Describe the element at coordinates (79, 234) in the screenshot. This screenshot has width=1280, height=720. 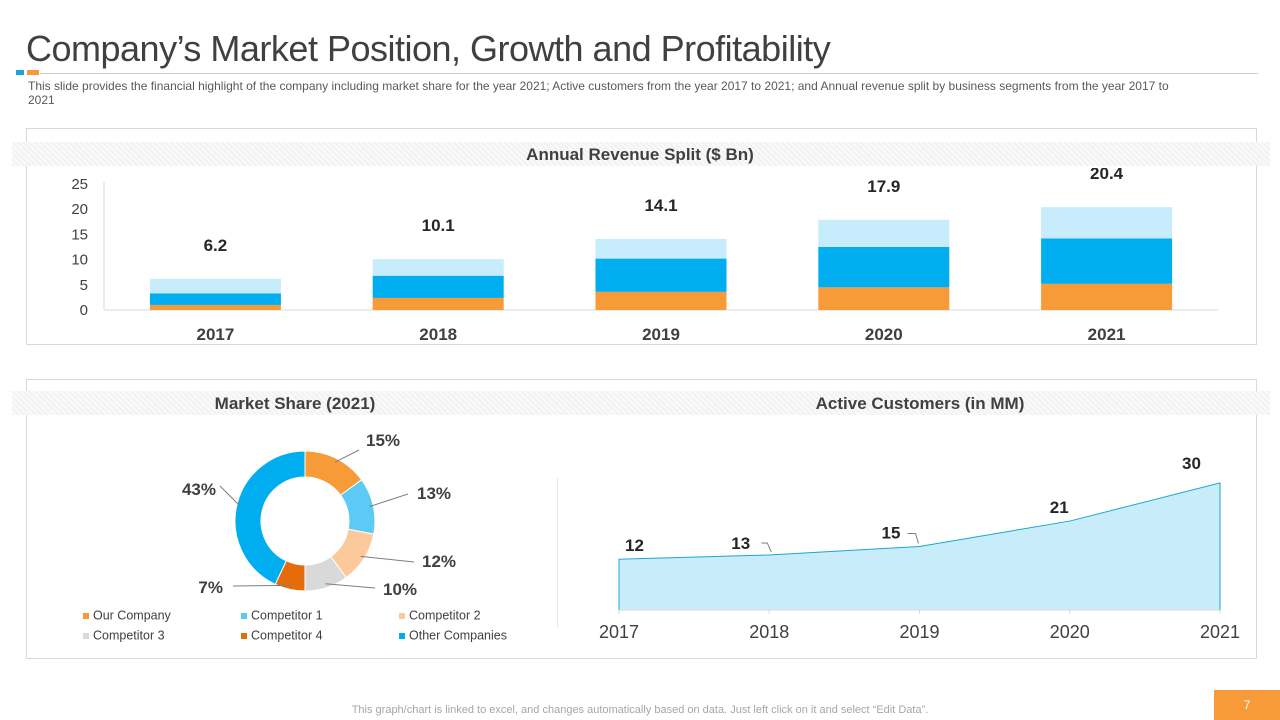
I see `y-tick-label: 15` at that location.